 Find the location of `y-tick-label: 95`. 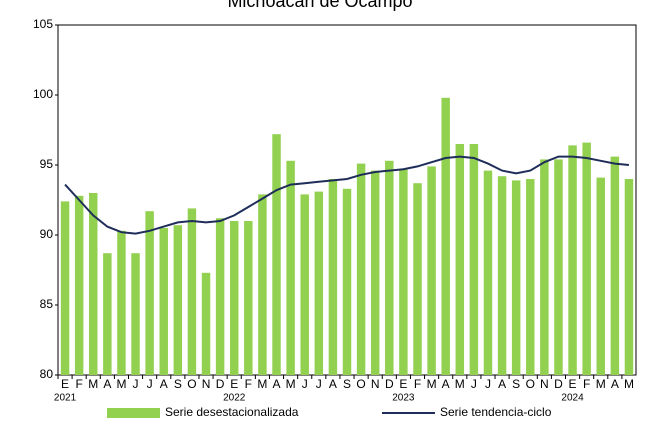

y-tick-label: 95 is located at coordinates (47, 164).